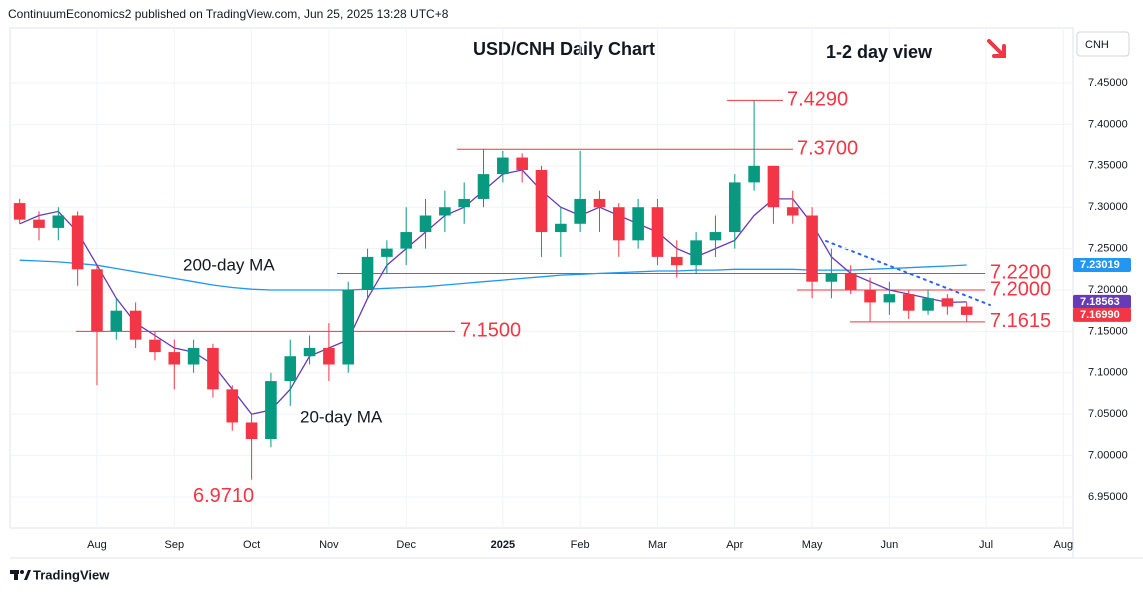 Image resolution: width=1143 pixels, height=593 pixels. I want to click on x-tick-label: 2025, so click(503, 545).